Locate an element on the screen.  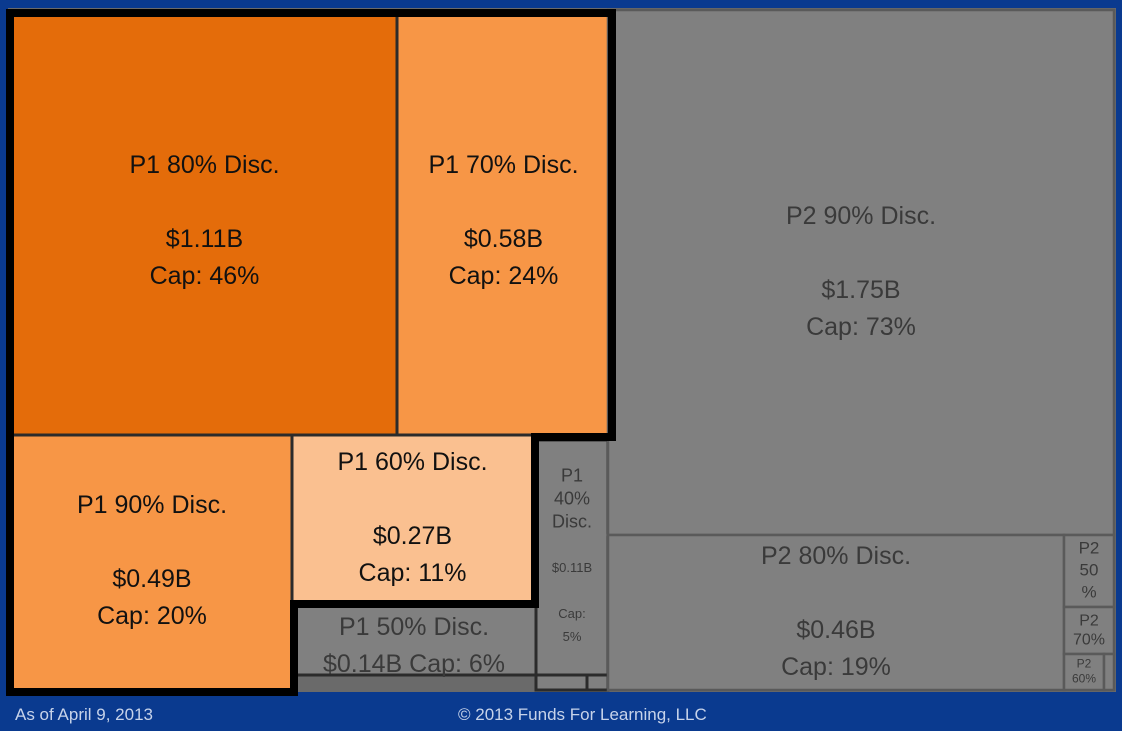
treemap-tile-p1-50: P1 50% Disc. $0.14B Cap: 6% is located at coordinates (414, 639).